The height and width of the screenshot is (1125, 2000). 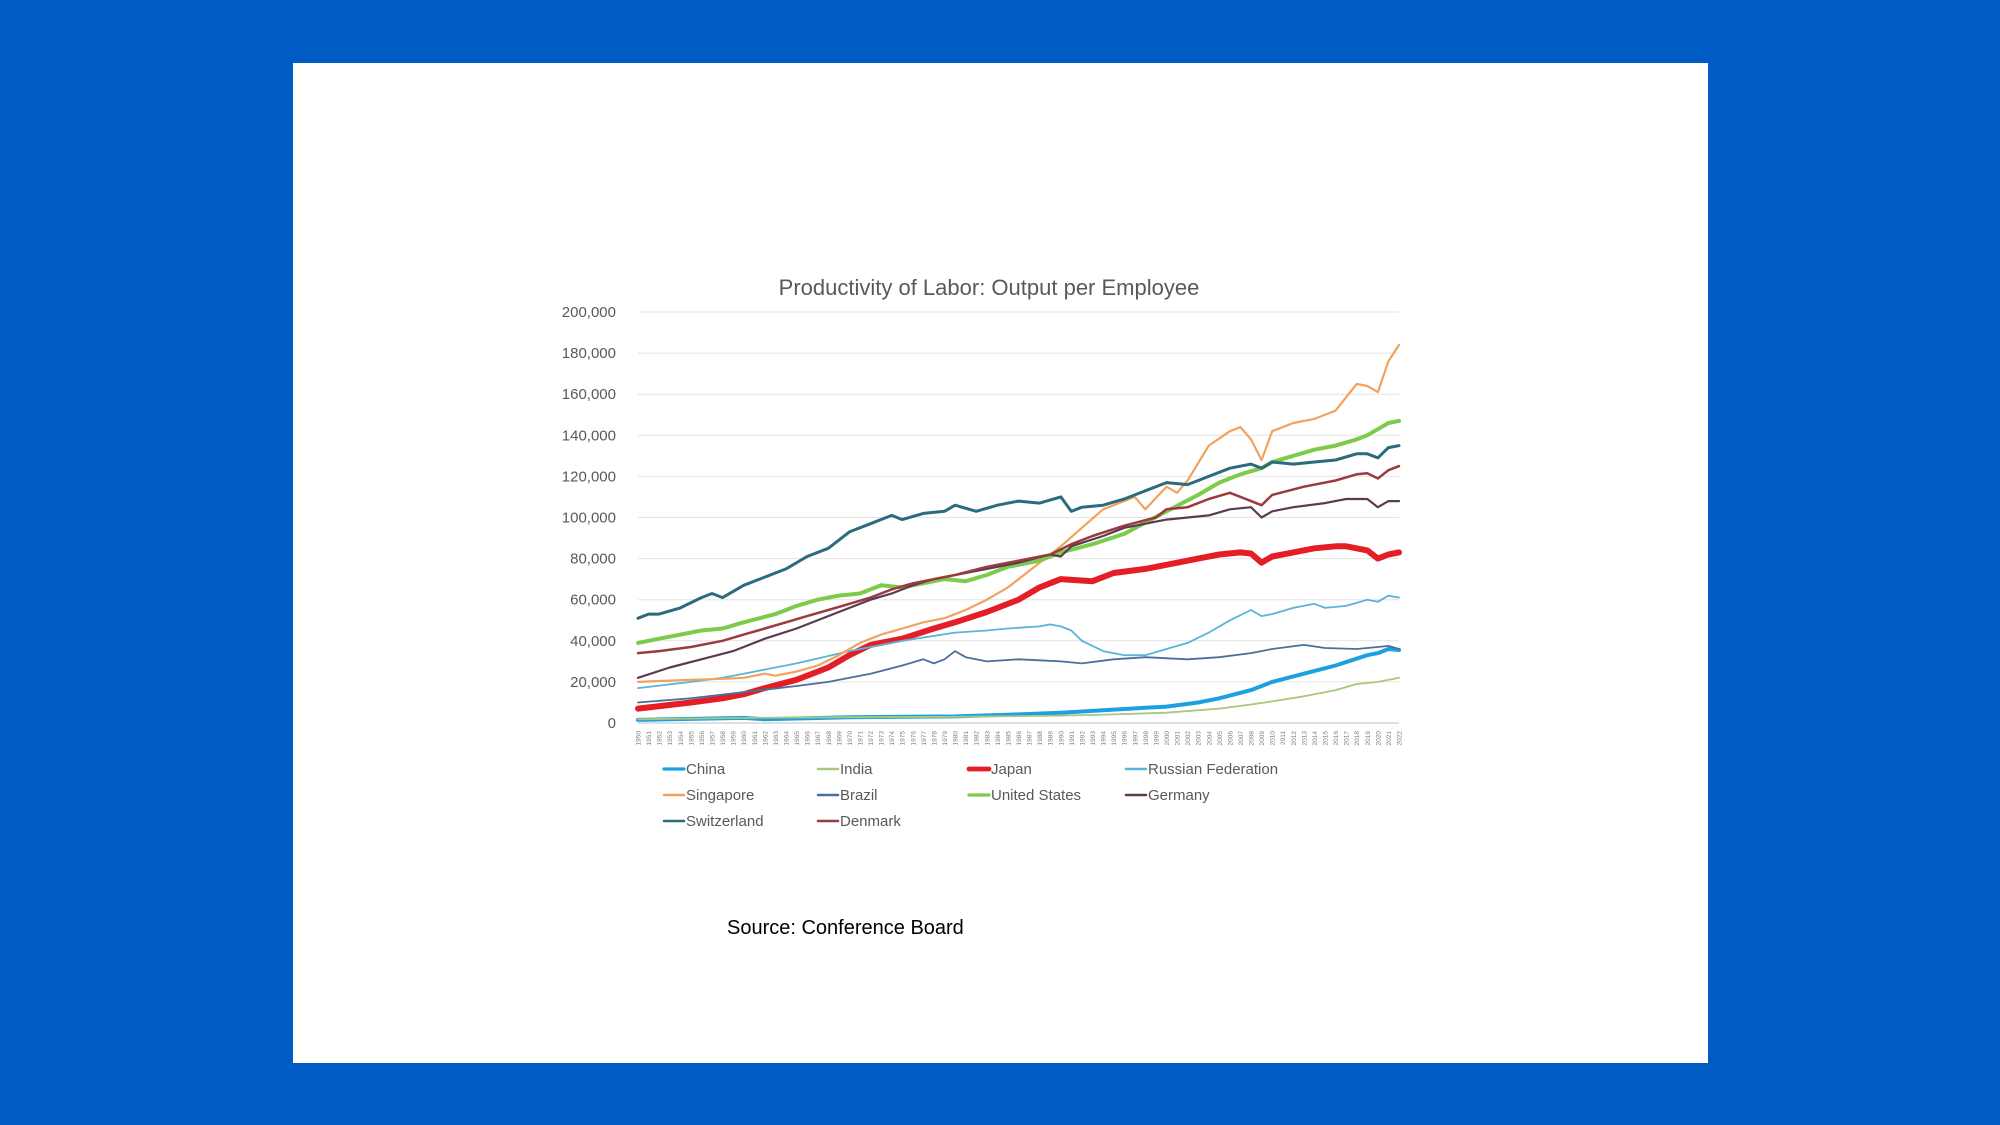 What do you see at coordinates (1188, 738) in the screenshot?
I see `x-tick-label: 2002` at bounding box center [1188, 738].